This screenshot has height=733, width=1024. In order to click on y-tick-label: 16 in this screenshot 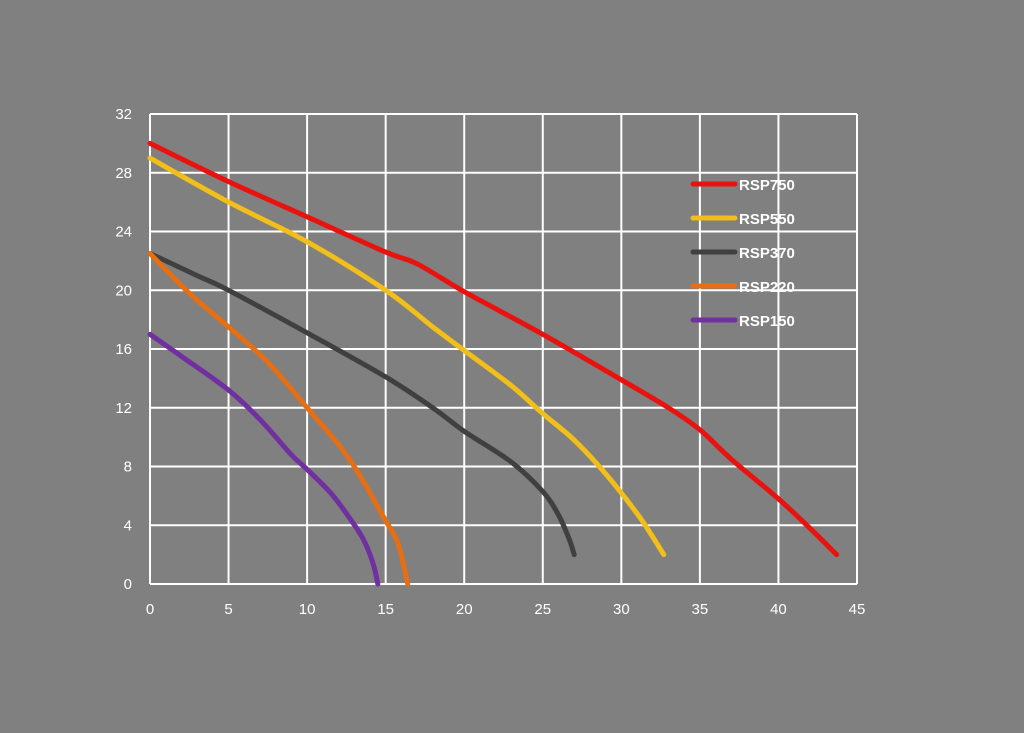, I will do `click(123, 349)`.